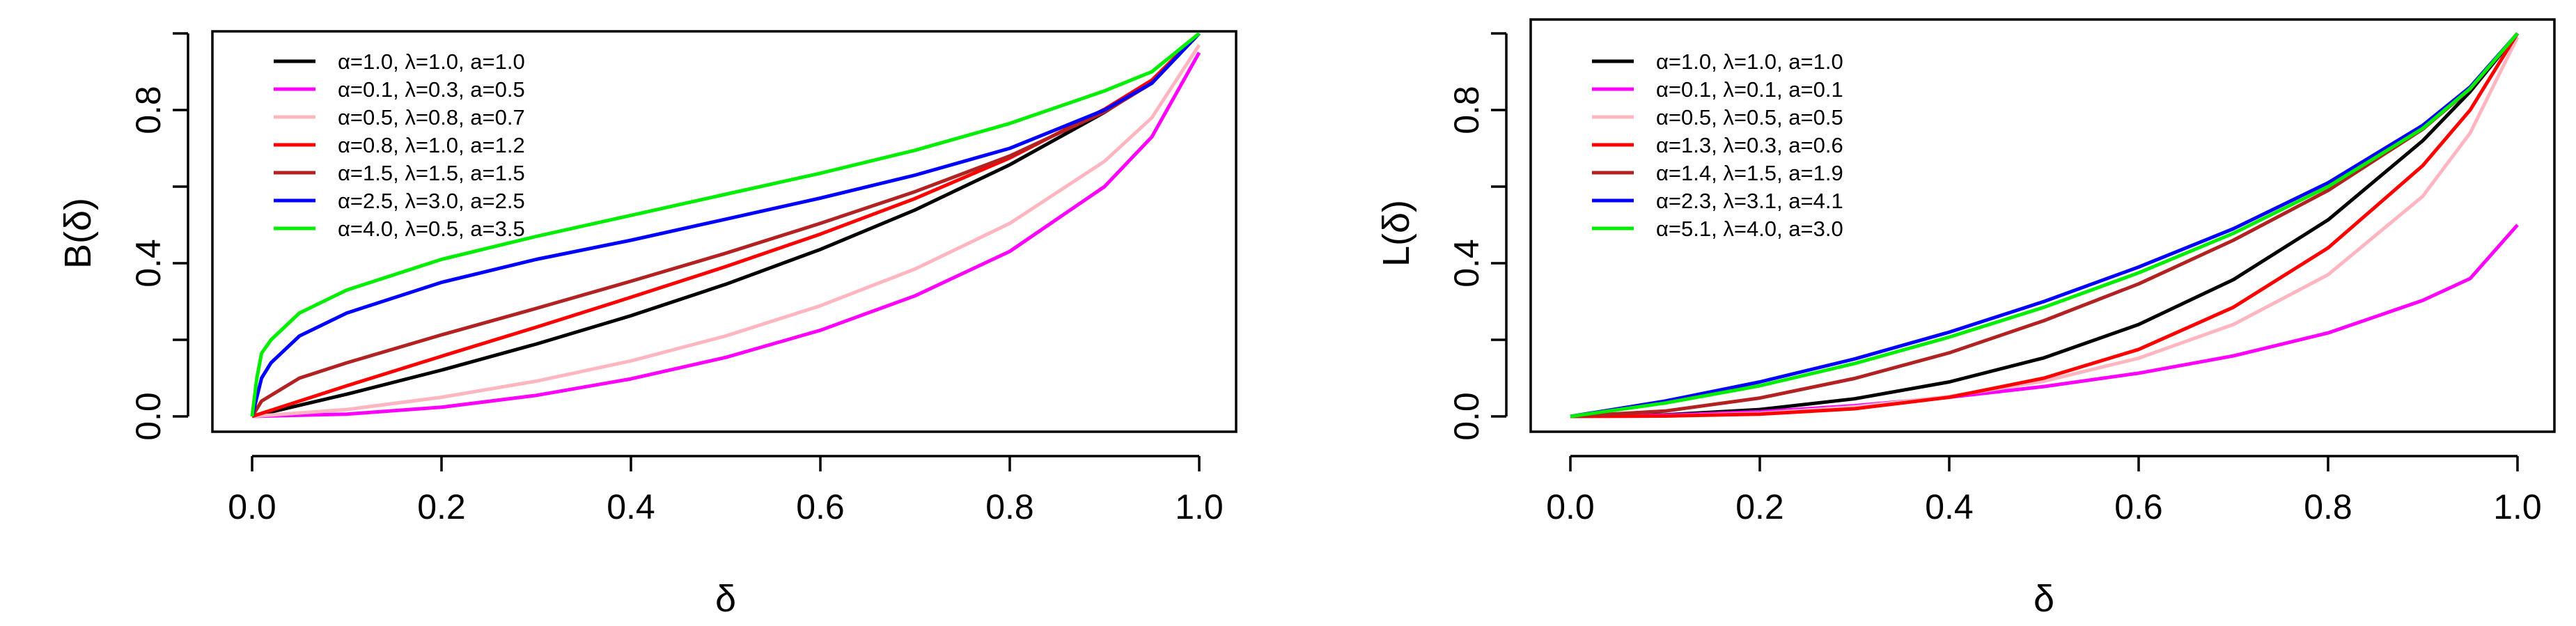 Image resolution: width=2576 pixels, height=626 pixels. I want to click on legend-label-4: α=0.8, λ=1.0, a=1.2, so click(431, 145).